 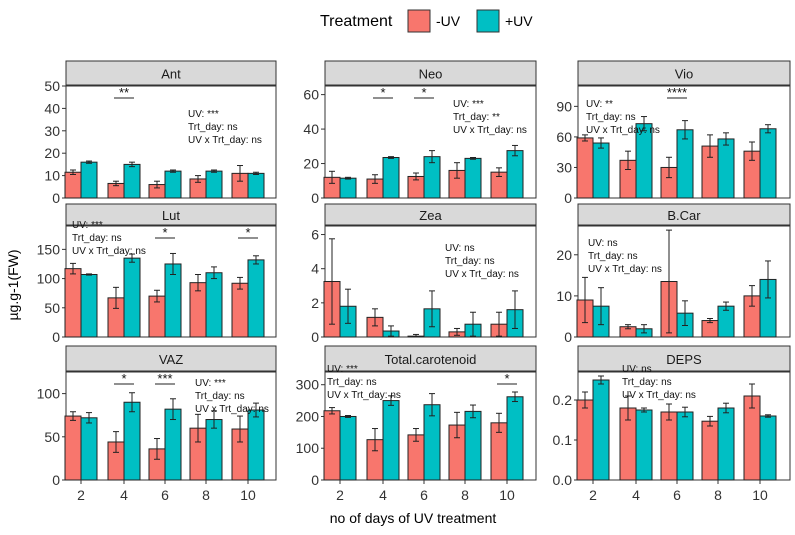 I want to click on strip-zea, so click(x=430, y=214).